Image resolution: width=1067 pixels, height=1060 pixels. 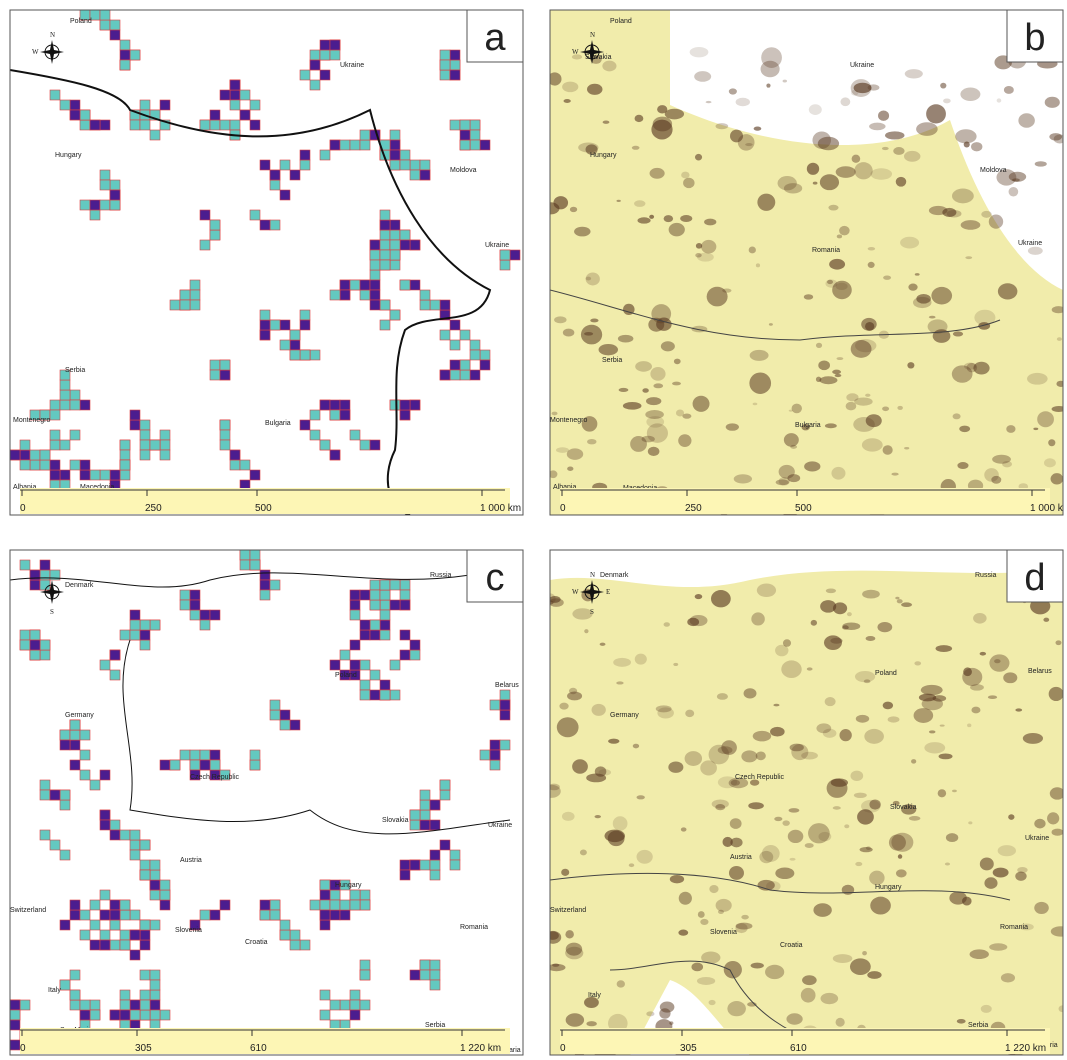 I want to click on country-label: Switzerland, so click(x=28, y=910).